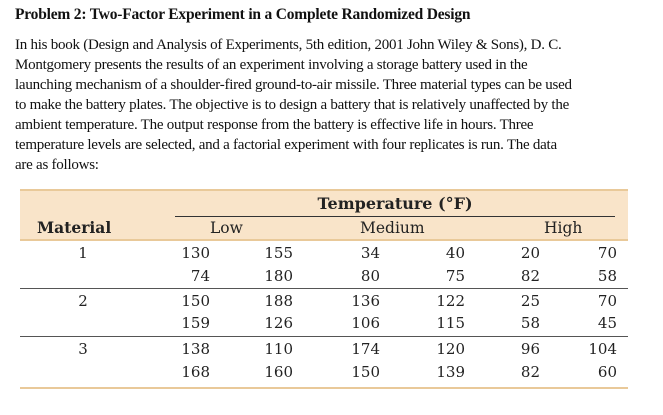 The image size is (663, 415). What do you see at coordinates (278, 323) in the screenshot?
I see `table-cell: 126` at bounding box center [278, 323].